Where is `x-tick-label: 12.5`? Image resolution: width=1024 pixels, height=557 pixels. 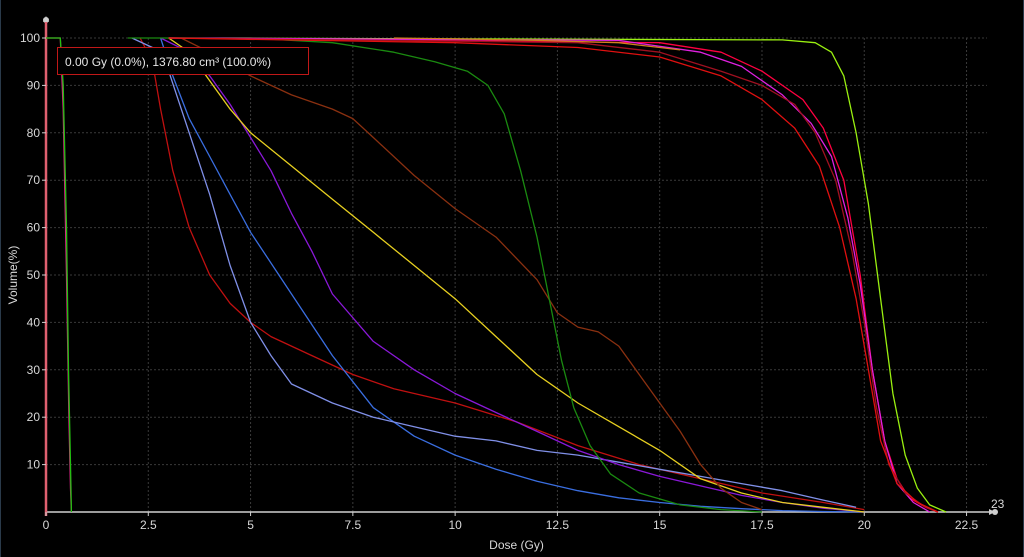
x-tick-label: 12.5 is located at coordinates (558, 525).